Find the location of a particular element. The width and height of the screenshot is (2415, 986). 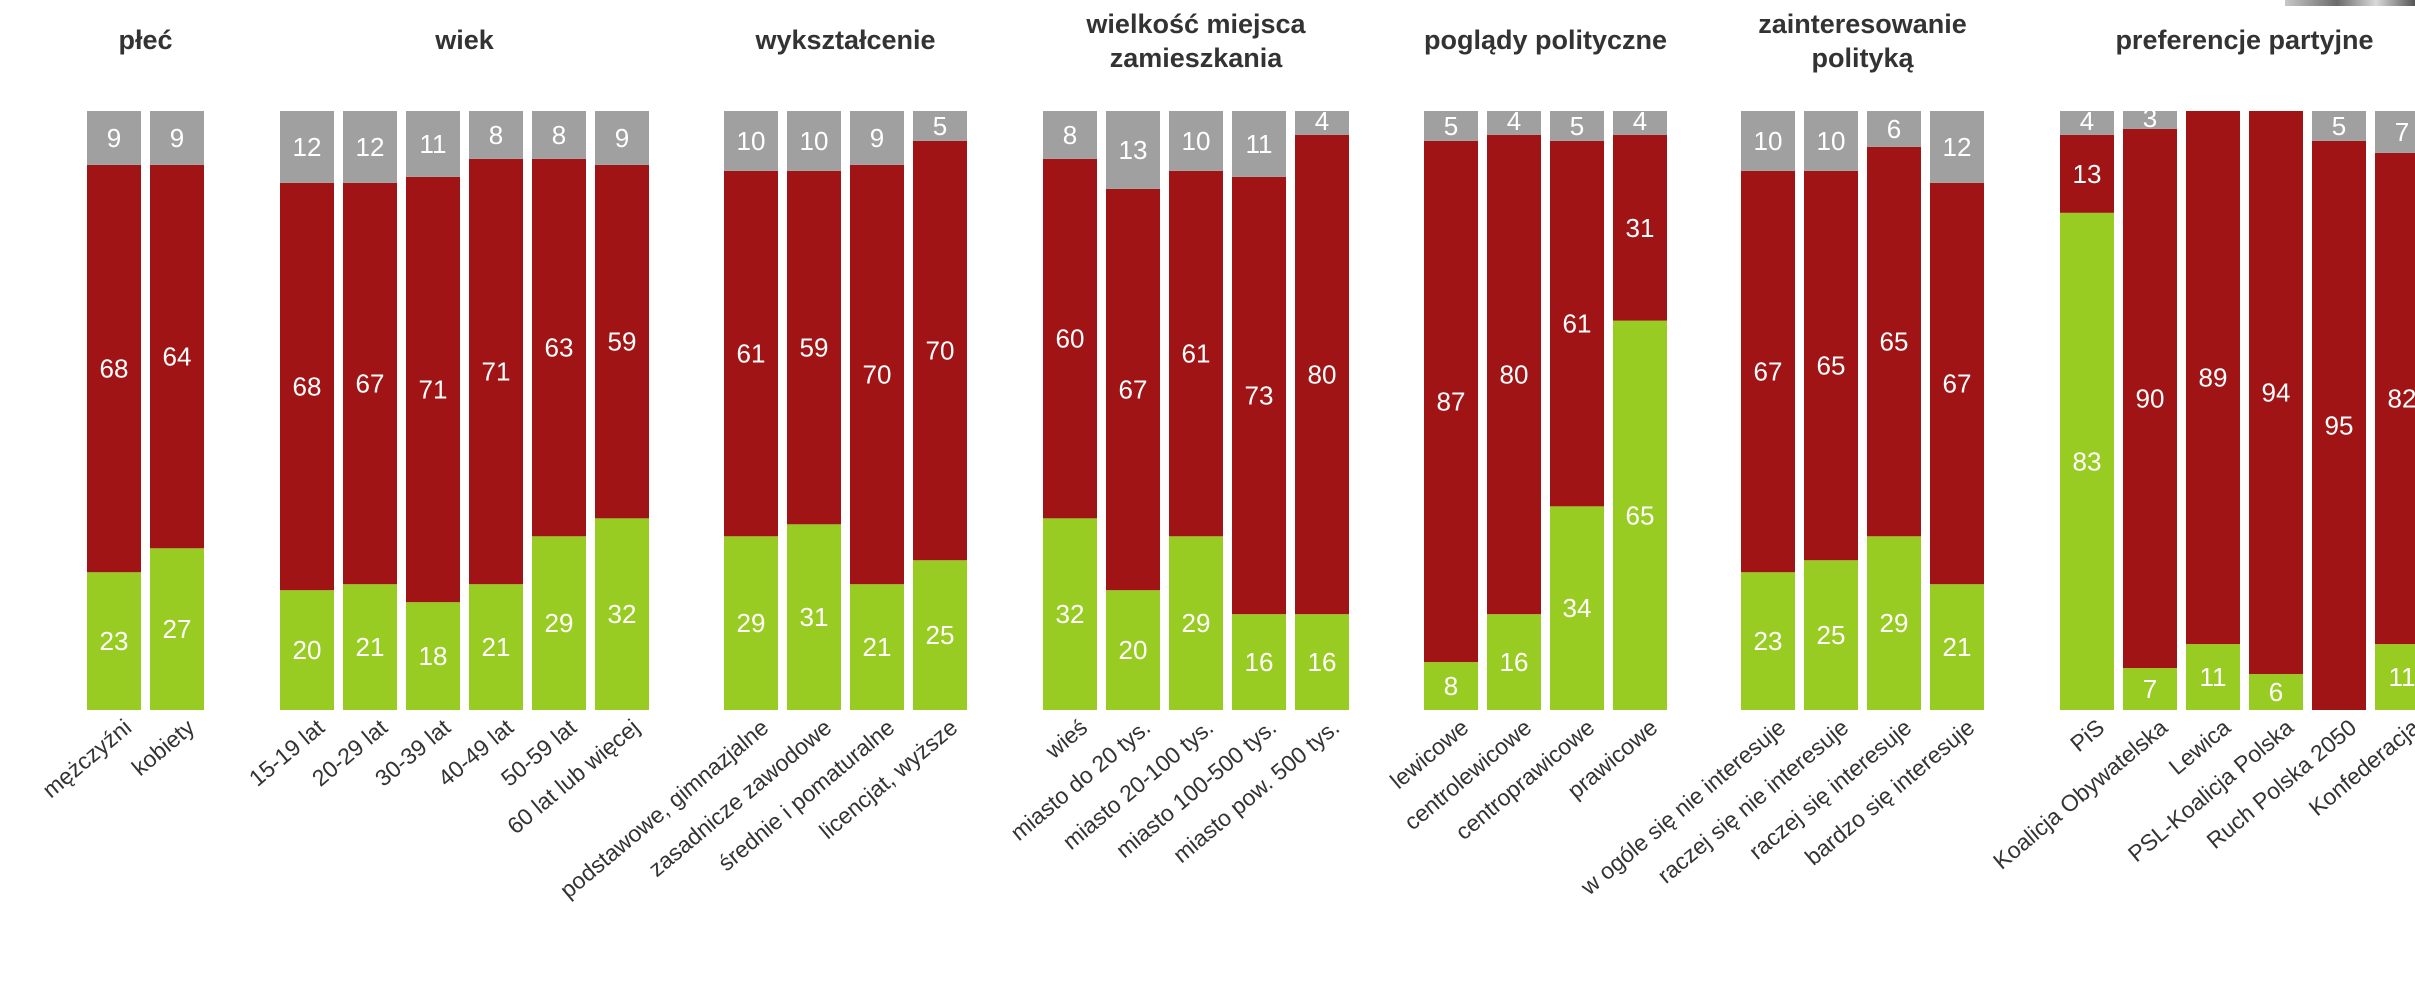

value-label-green: 27 is located at coordinates (177, 629).